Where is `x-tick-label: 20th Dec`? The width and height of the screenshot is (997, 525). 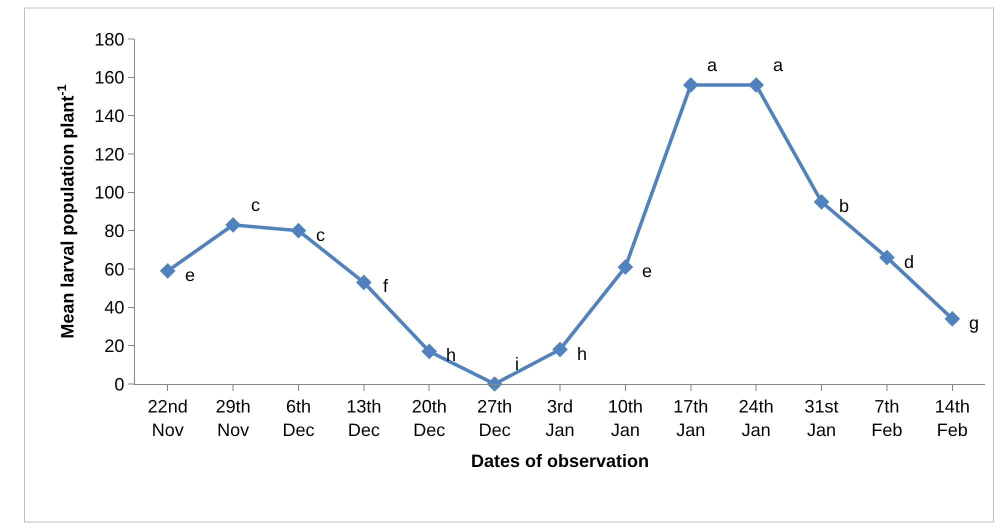 x-tick-label: 20th Dec is located at coordinates (429, 418).